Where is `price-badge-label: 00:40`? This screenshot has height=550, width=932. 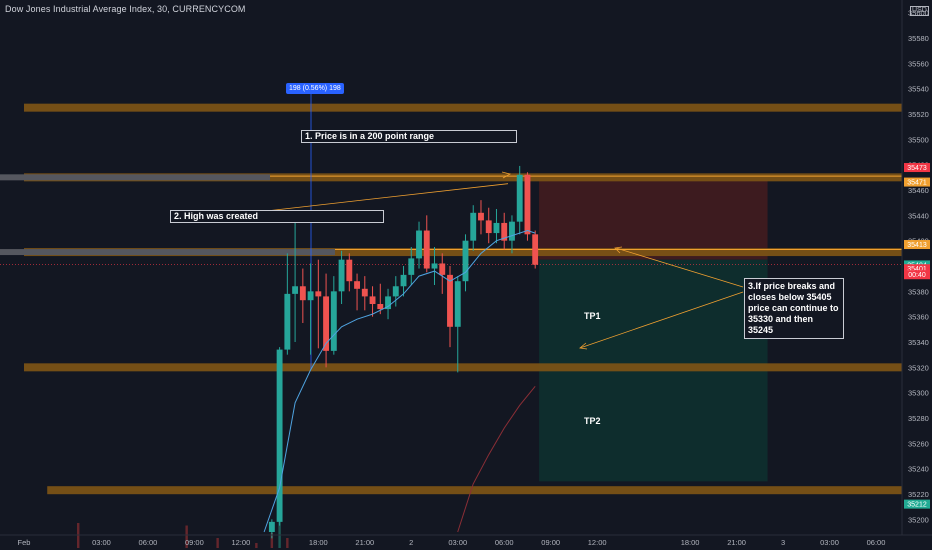
price-badge-label: 00:40 is located at coordinates (917, 275).